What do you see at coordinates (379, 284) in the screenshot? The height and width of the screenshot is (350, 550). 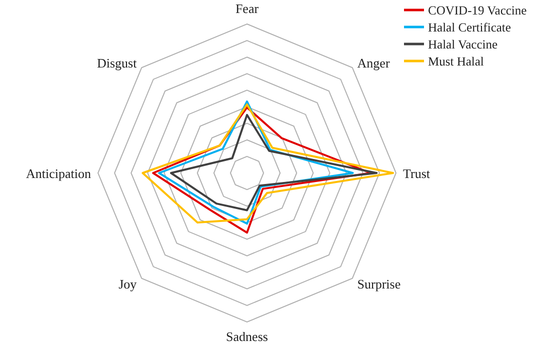 I see `spoke-label: Surprise` at bounding box center [379, 284].